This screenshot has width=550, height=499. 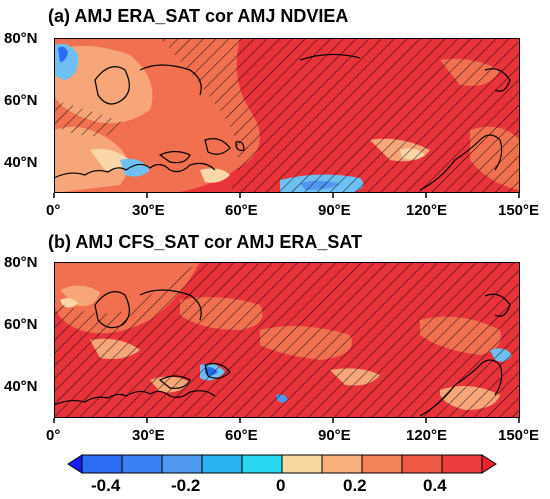 What do you see at coordinates (334, 435) in the screenshot?
I see `panel-b-lon-90: 90°E` at bounding box center [334, 435].